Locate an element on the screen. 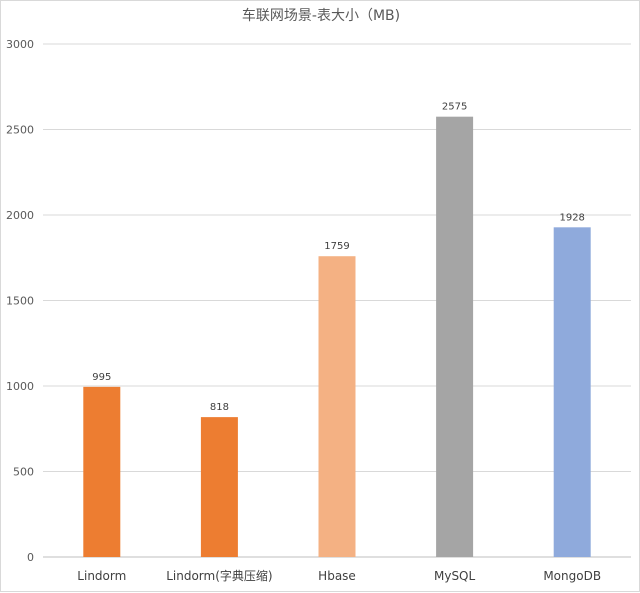  y-tick-label: 1500 is located at coordinates (20, 301).